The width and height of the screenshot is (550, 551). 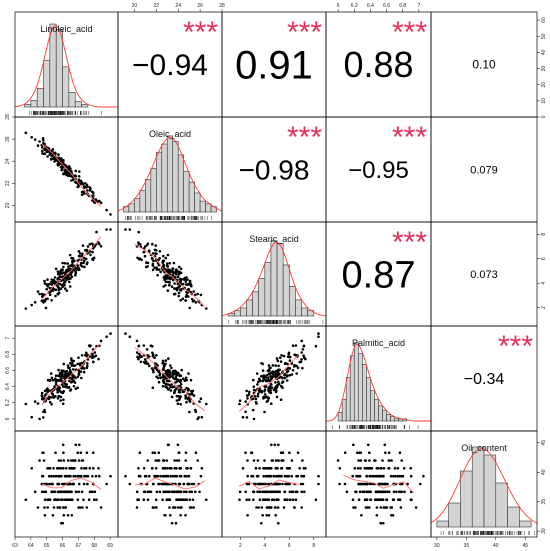 What do you see at coordinates (8, 386) in the screenshot?
I see `tick-label: 6.4` at bounding box center [8, 386].